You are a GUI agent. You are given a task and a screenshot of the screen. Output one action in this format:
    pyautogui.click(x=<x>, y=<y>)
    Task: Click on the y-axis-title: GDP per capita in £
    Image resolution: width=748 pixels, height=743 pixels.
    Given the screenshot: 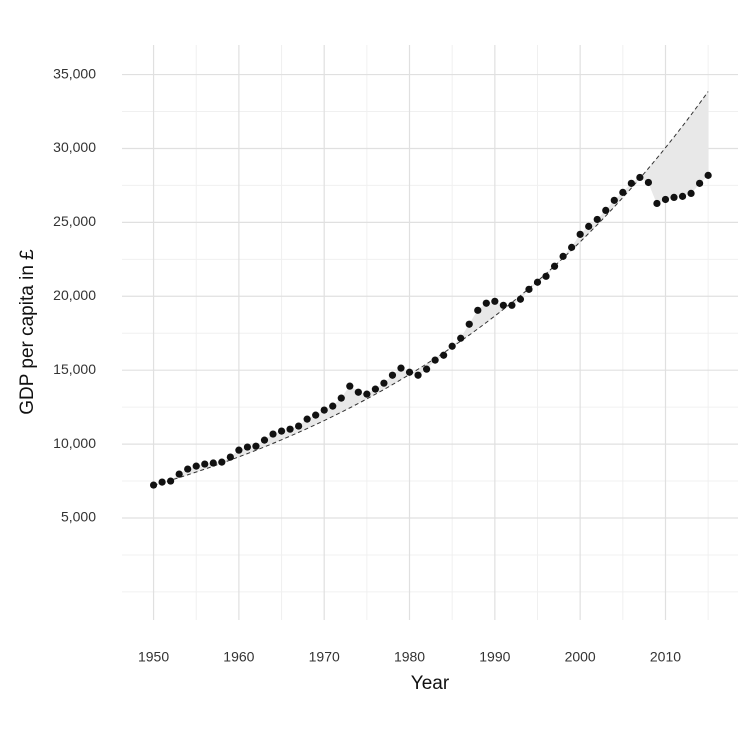 What is the action you would take?
    pyautogui.click(x=27, y=332)
    